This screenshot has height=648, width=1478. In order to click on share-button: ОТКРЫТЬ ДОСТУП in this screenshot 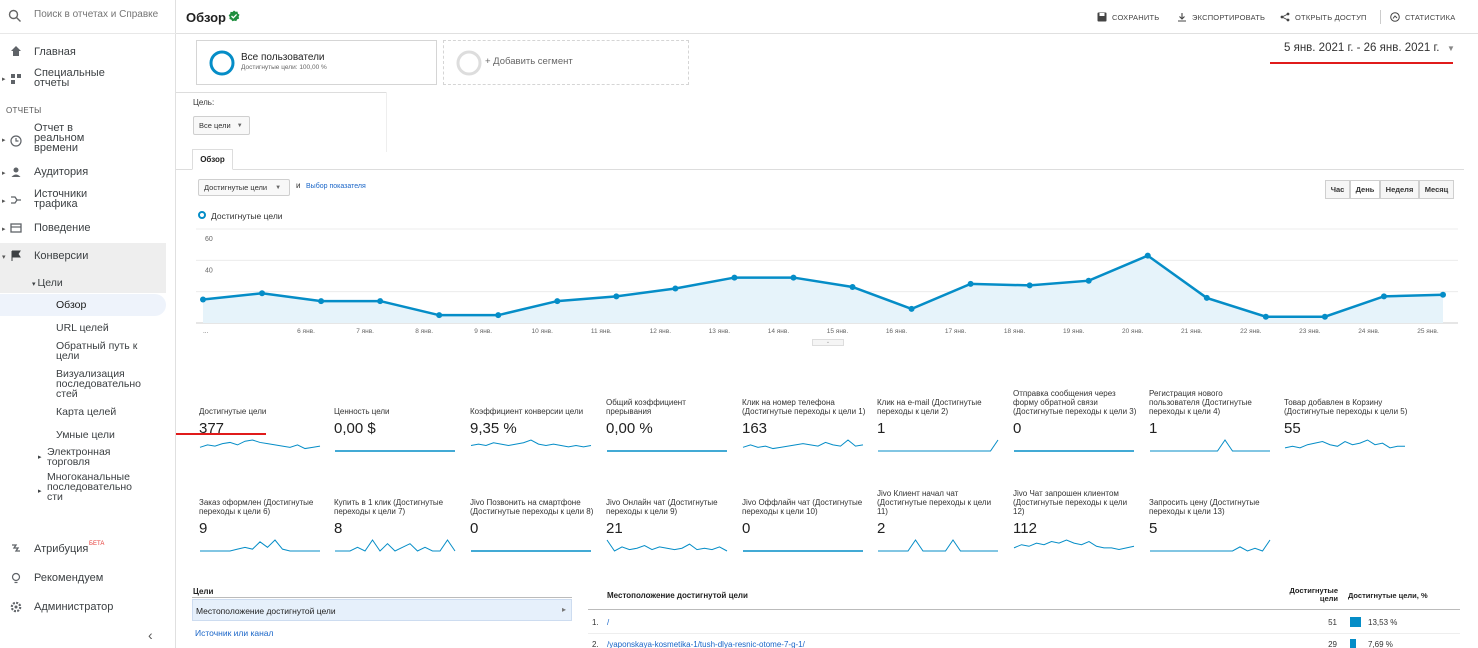, I will do `click(1323, 17)`.